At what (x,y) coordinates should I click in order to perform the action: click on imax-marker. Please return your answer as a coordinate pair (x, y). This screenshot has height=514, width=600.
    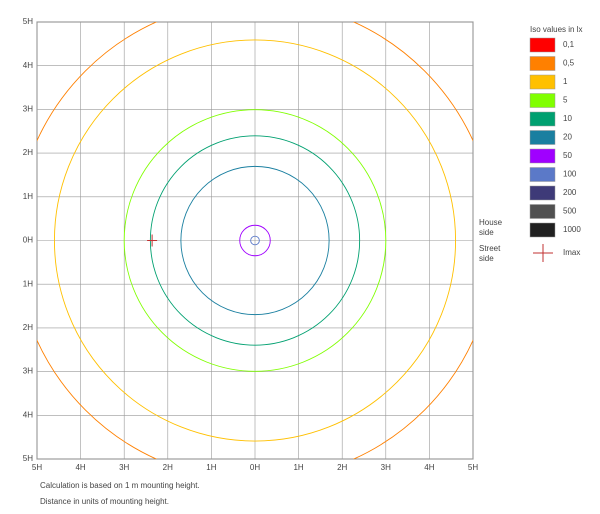
    Looking at the image, I should click on (152, 240).